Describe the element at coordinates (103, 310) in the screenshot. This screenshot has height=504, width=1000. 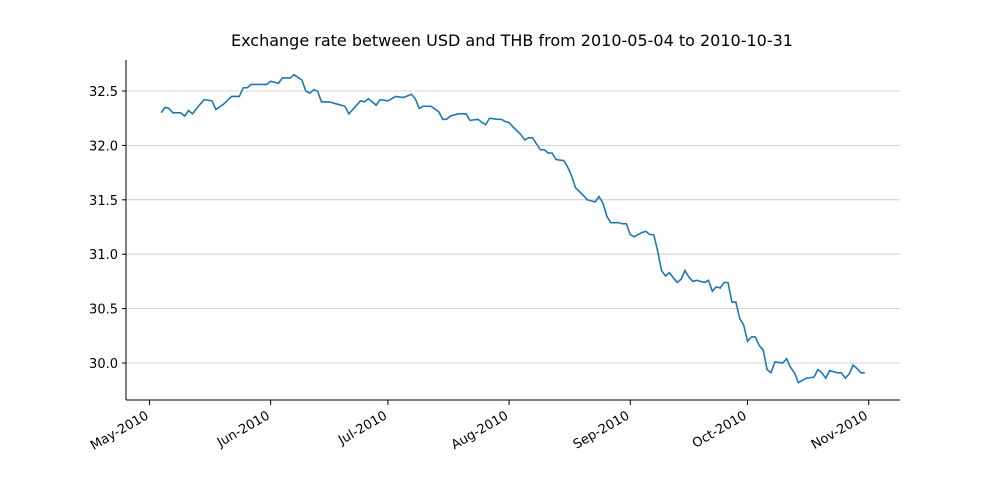
I see `y-tick-label: 30.5` at that location.